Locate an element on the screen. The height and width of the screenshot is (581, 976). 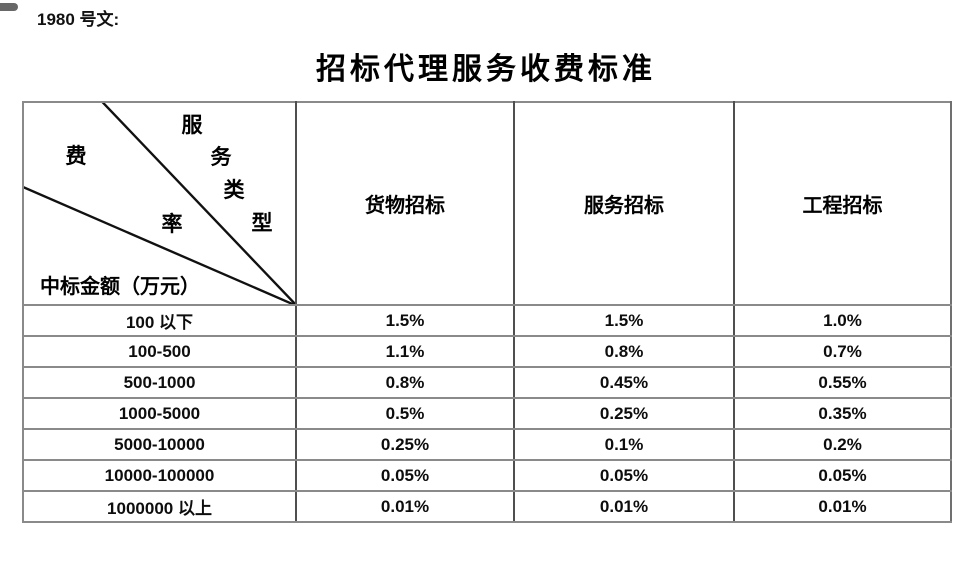
row-range: 100 以下 is located at coordinates (159, 320).